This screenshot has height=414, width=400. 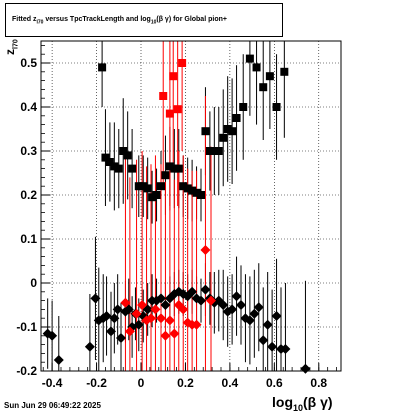 I want to click on x-tick-label: 0.4, so click(x=230, y=383).